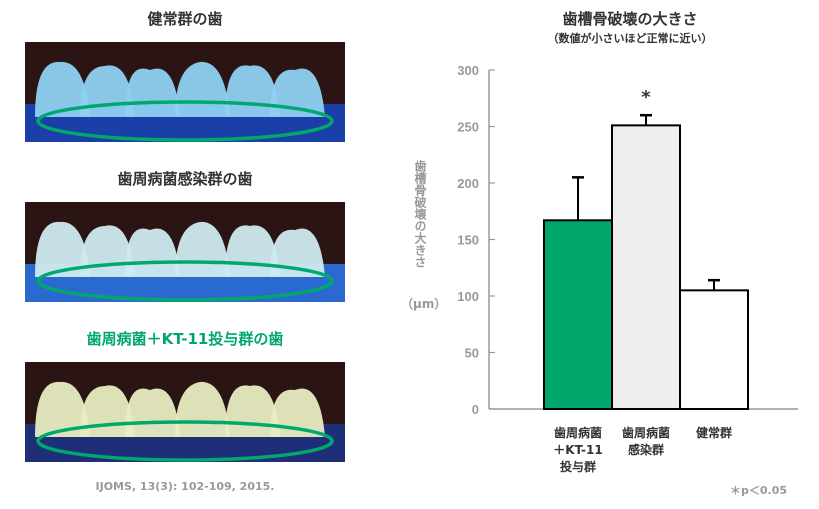  I want to click on photo-title-kt11: 歯周病菌＋KT-11投与群の歯, so click(185, 339).